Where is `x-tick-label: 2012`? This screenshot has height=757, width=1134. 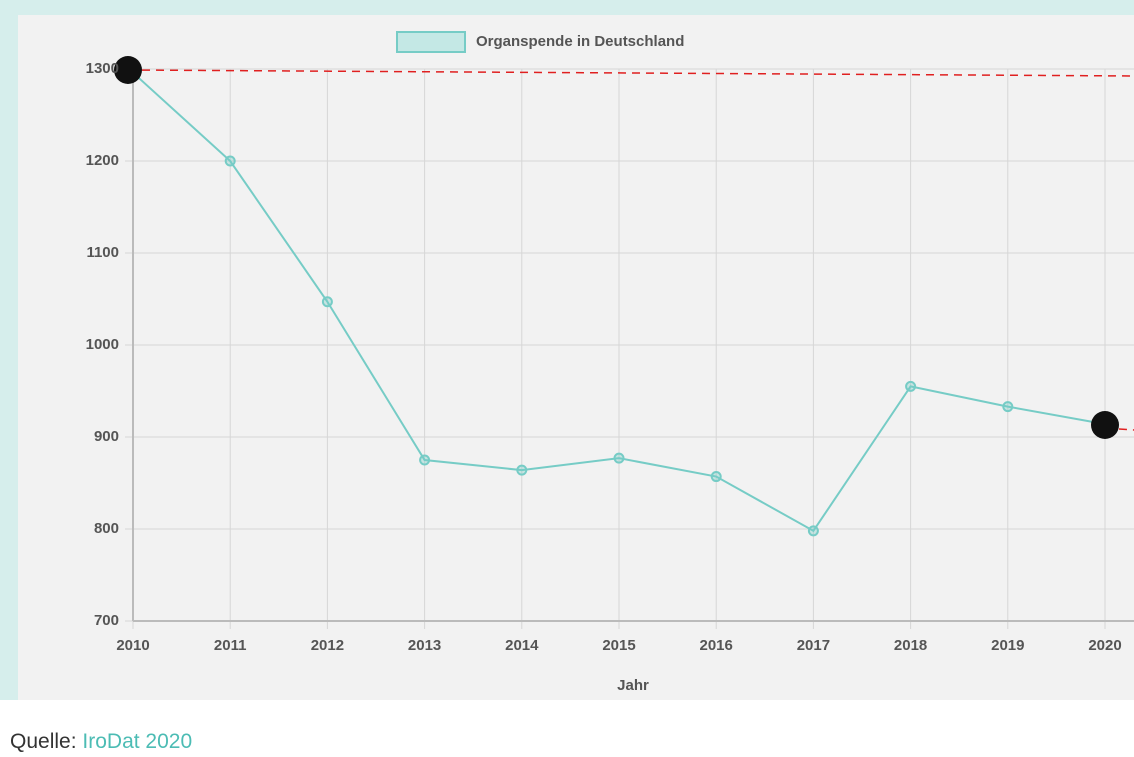
x-tick-label: 2012 is located at coordinates (327, 645).